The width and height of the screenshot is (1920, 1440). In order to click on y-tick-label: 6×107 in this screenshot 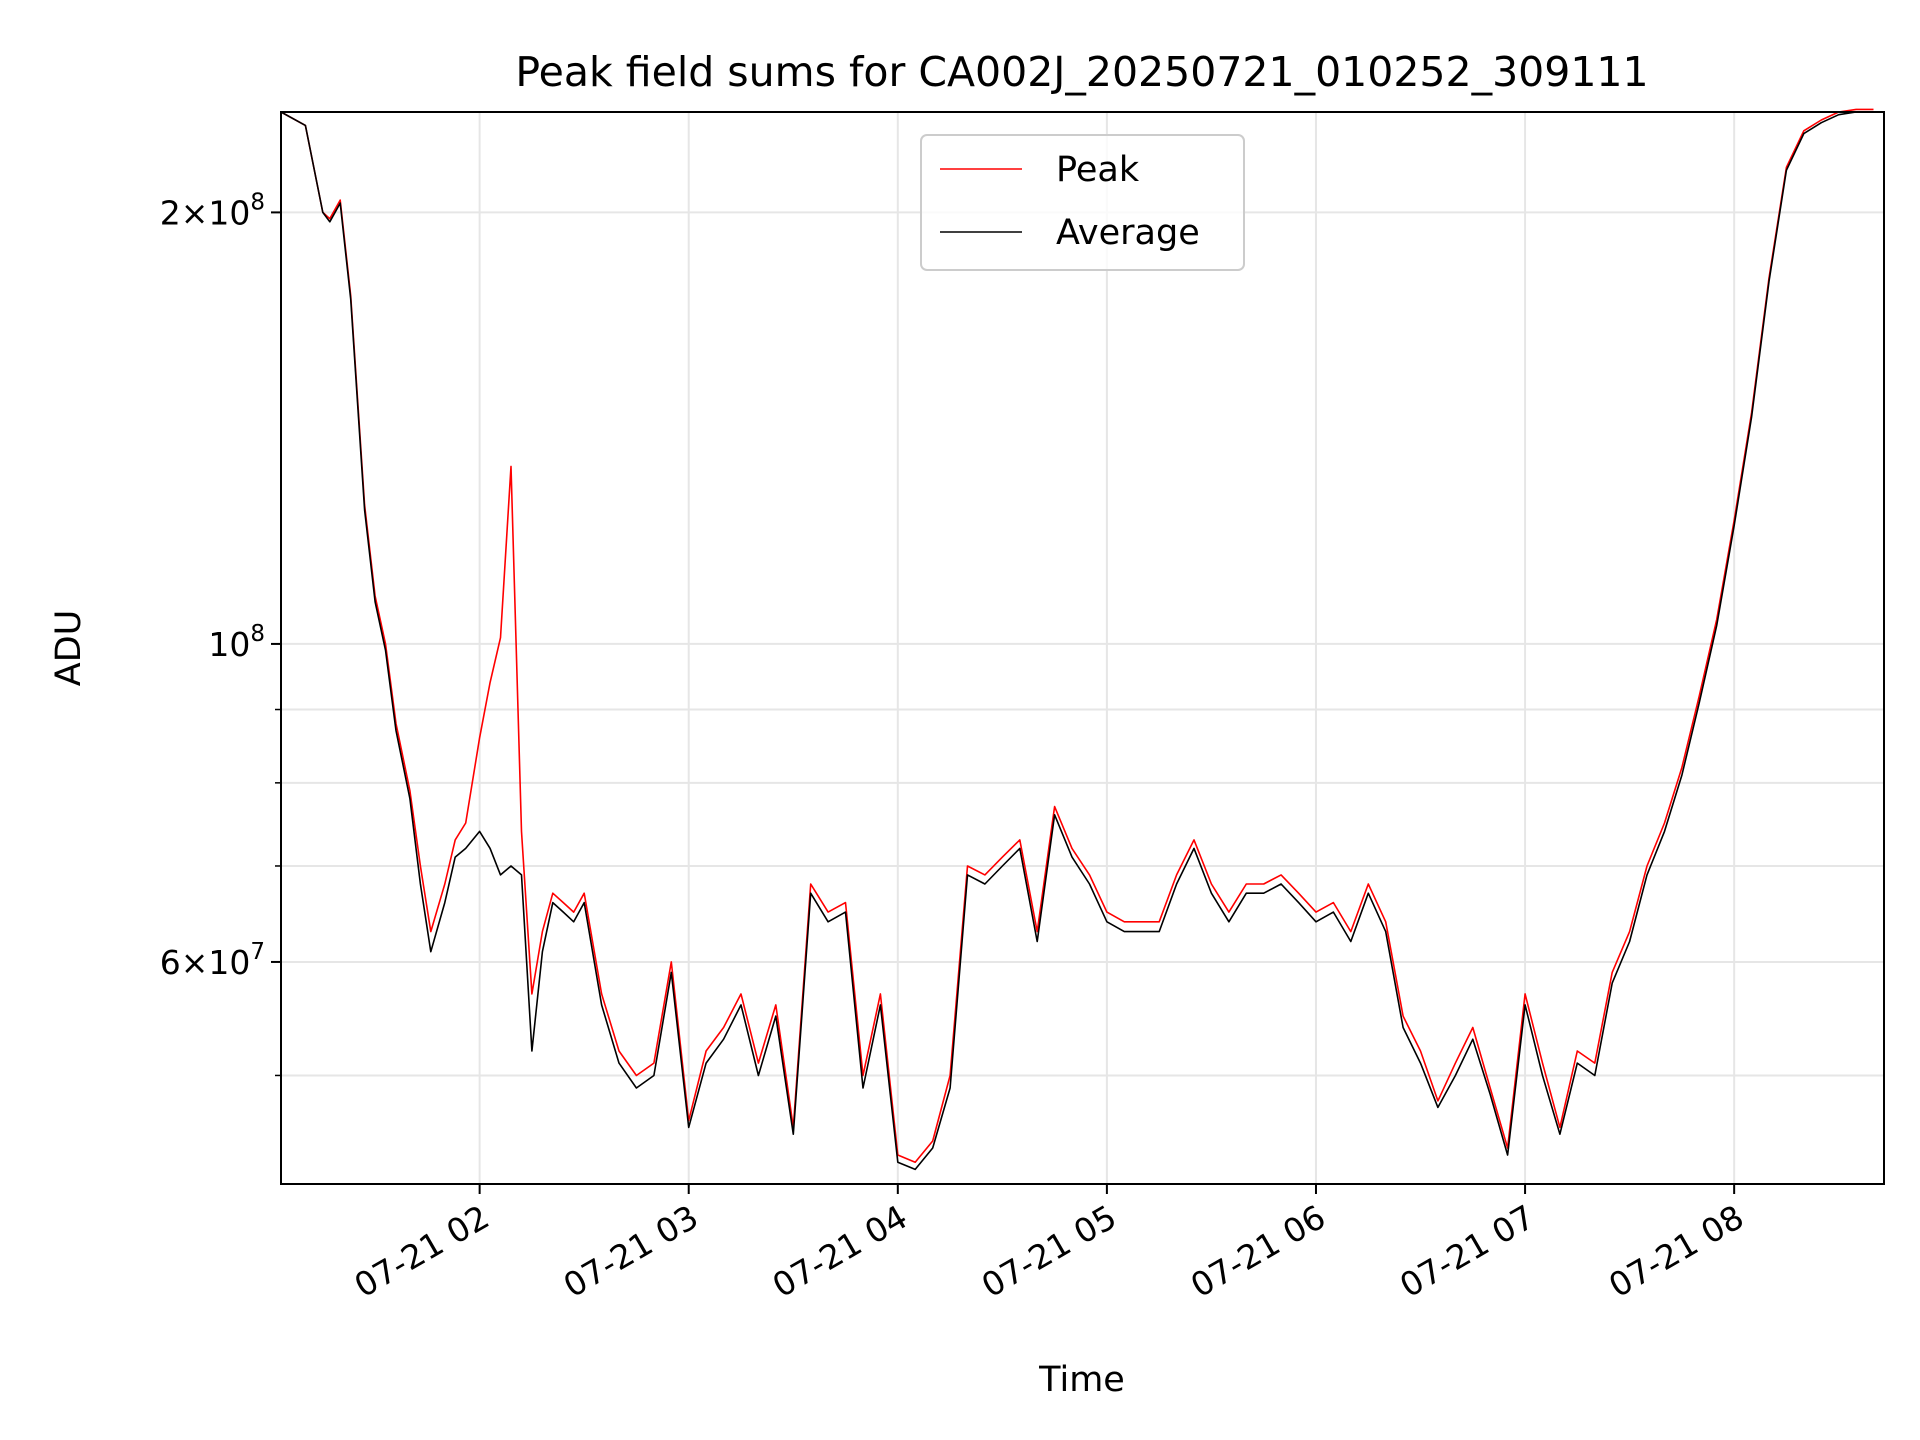, I will do `click(212, 960)`.